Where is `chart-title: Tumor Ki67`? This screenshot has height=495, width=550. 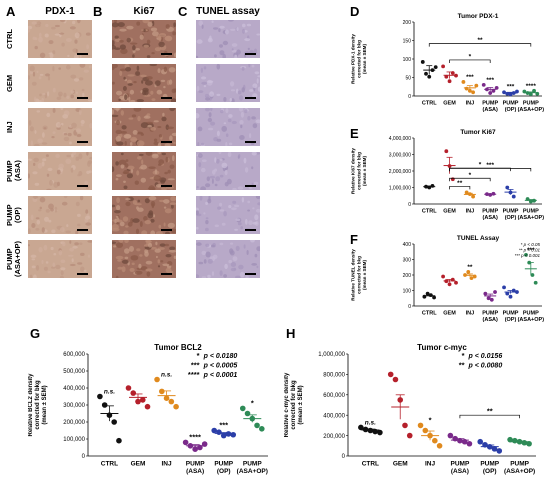 chart-title: Tumor Ki67 is located at coordinates (478, 132).